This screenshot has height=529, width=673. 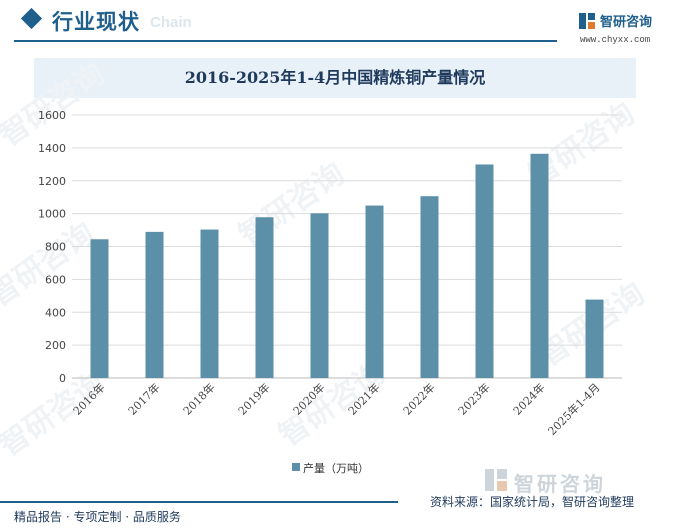 I want to click on section-title: 行业现状, so click(x=96, y=22).